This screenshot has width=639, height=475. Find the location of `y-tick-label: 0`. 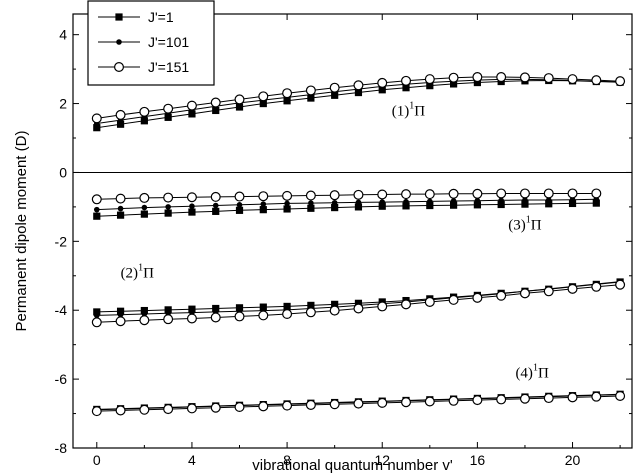

y-tick-label: 0 is located at coordinates (63, 172).